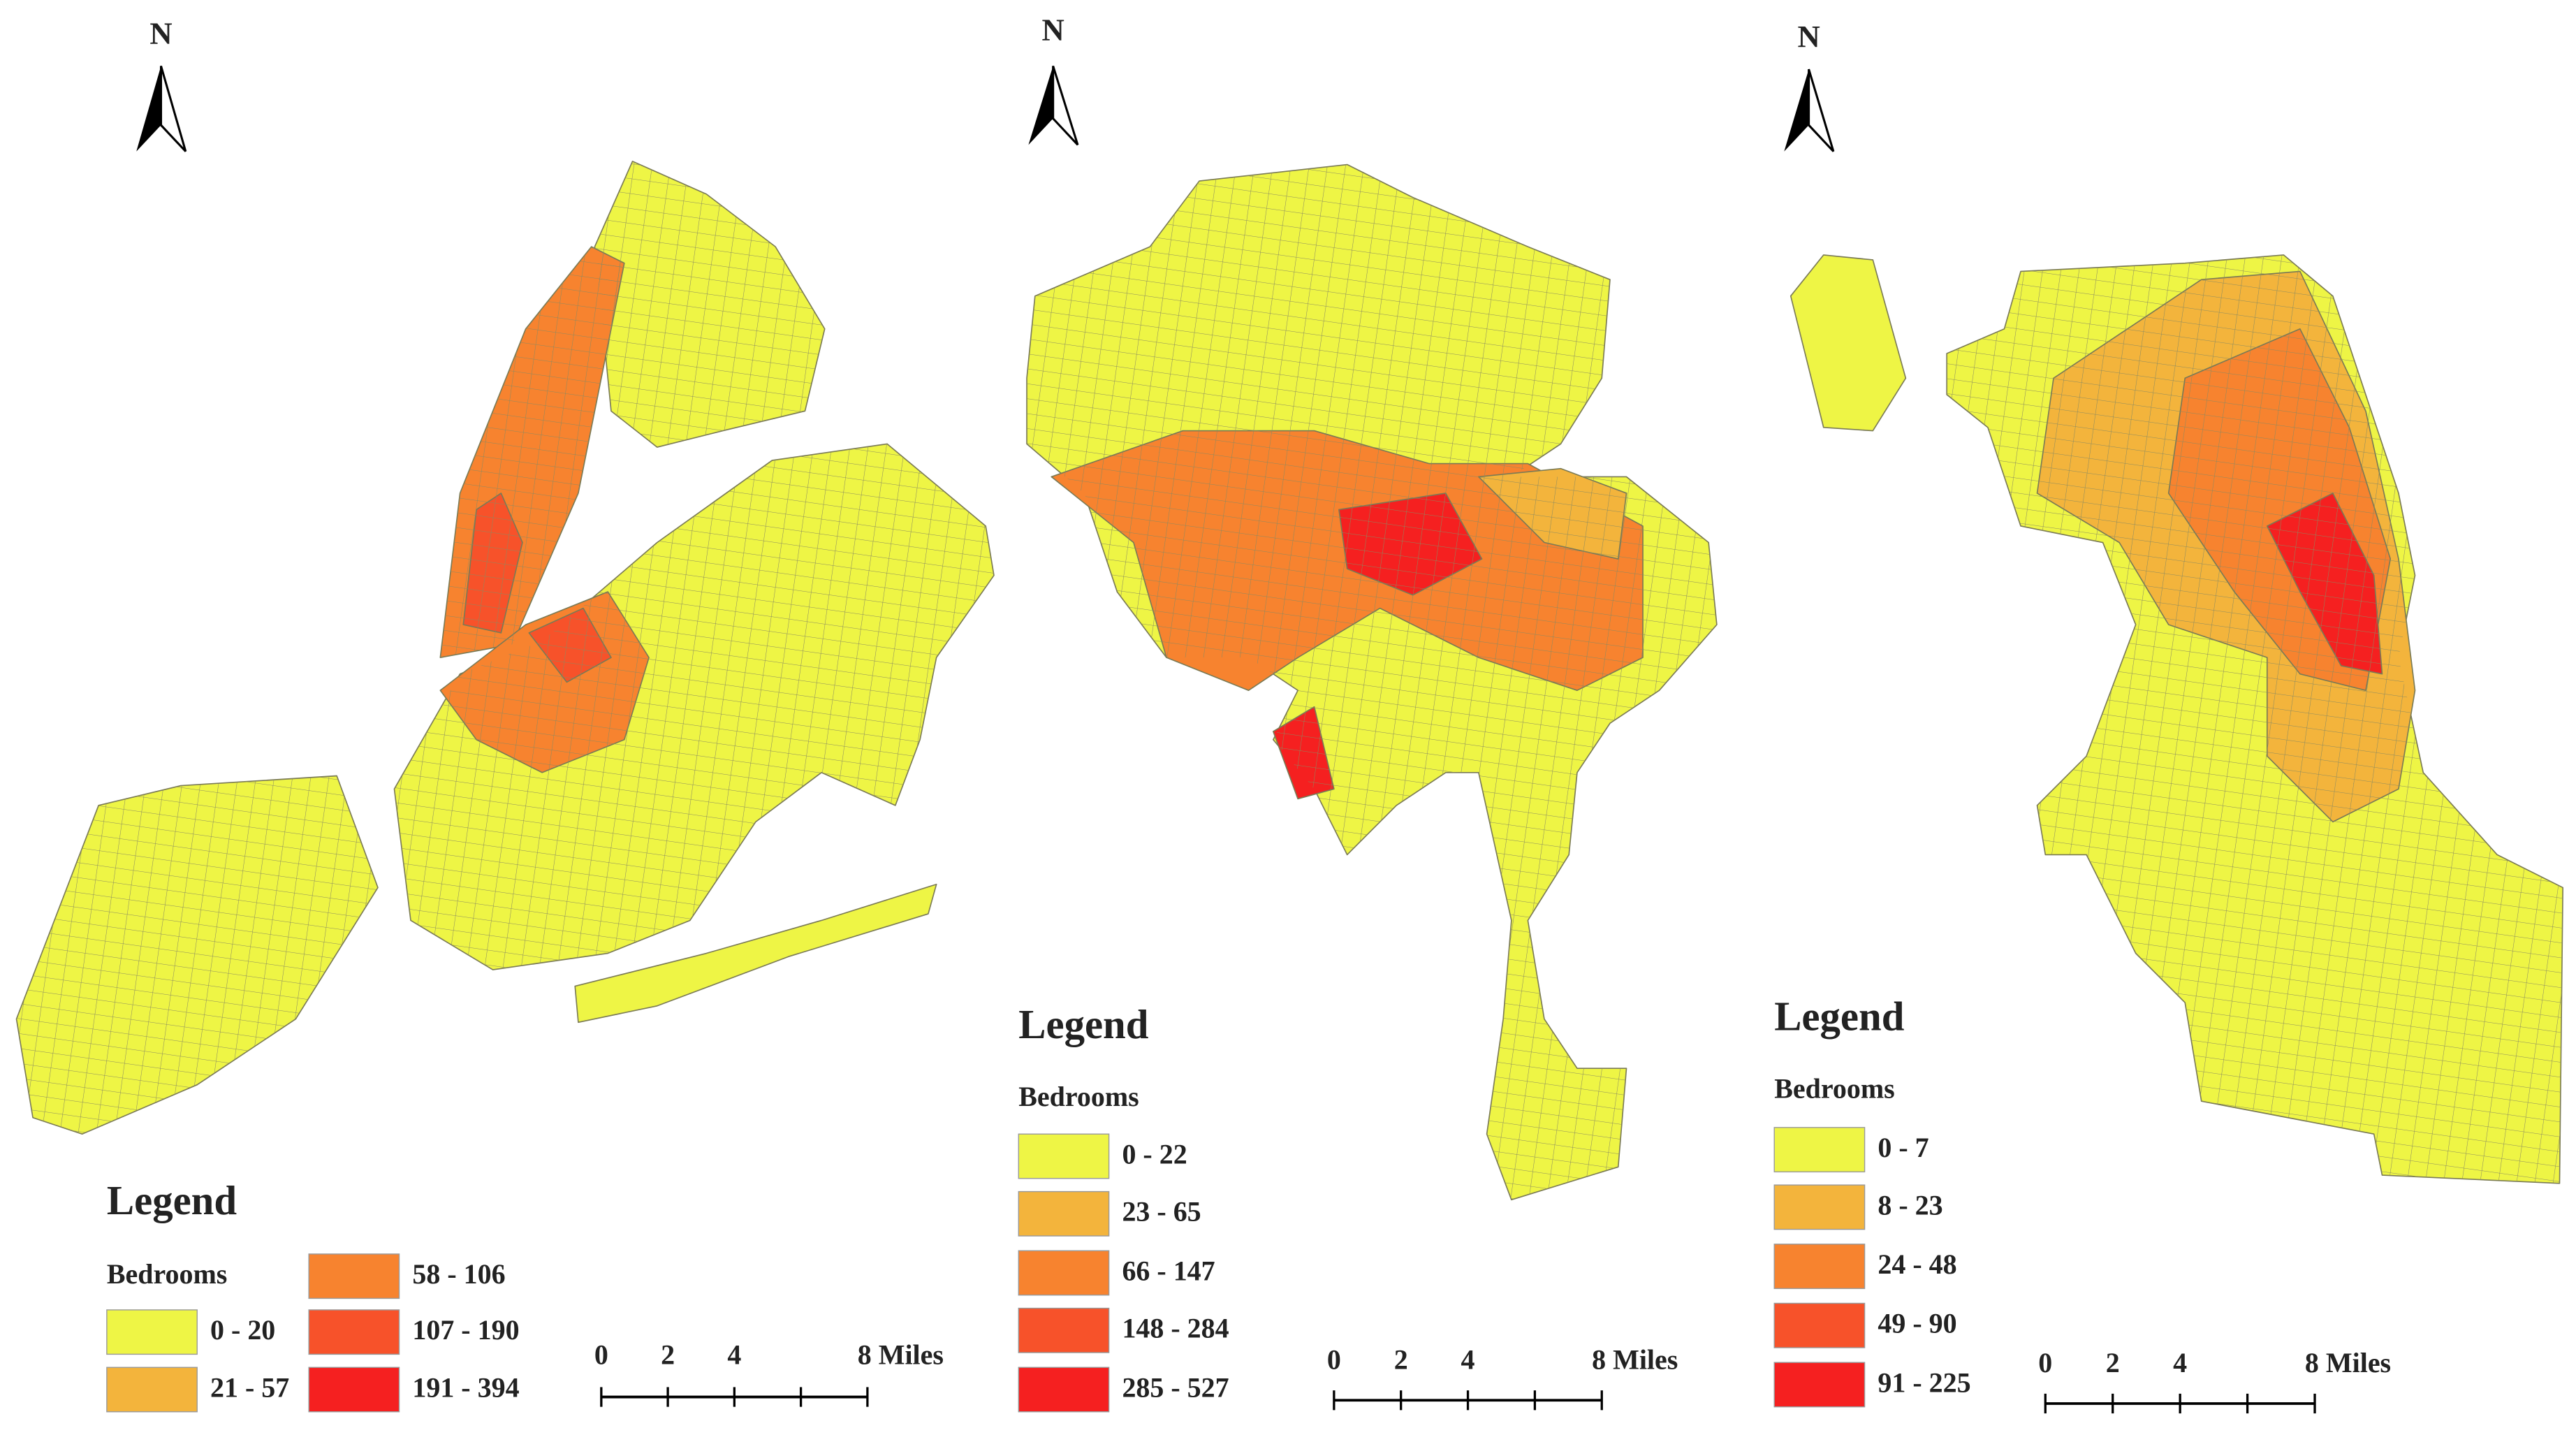 Image resolution: width=2576 pixels, height=1435 pixels. What do you see at coordinates (1910, 1205) in the screenshot?
I see `legend-label: 8 - 23` at bounding box center [1910, 1205].